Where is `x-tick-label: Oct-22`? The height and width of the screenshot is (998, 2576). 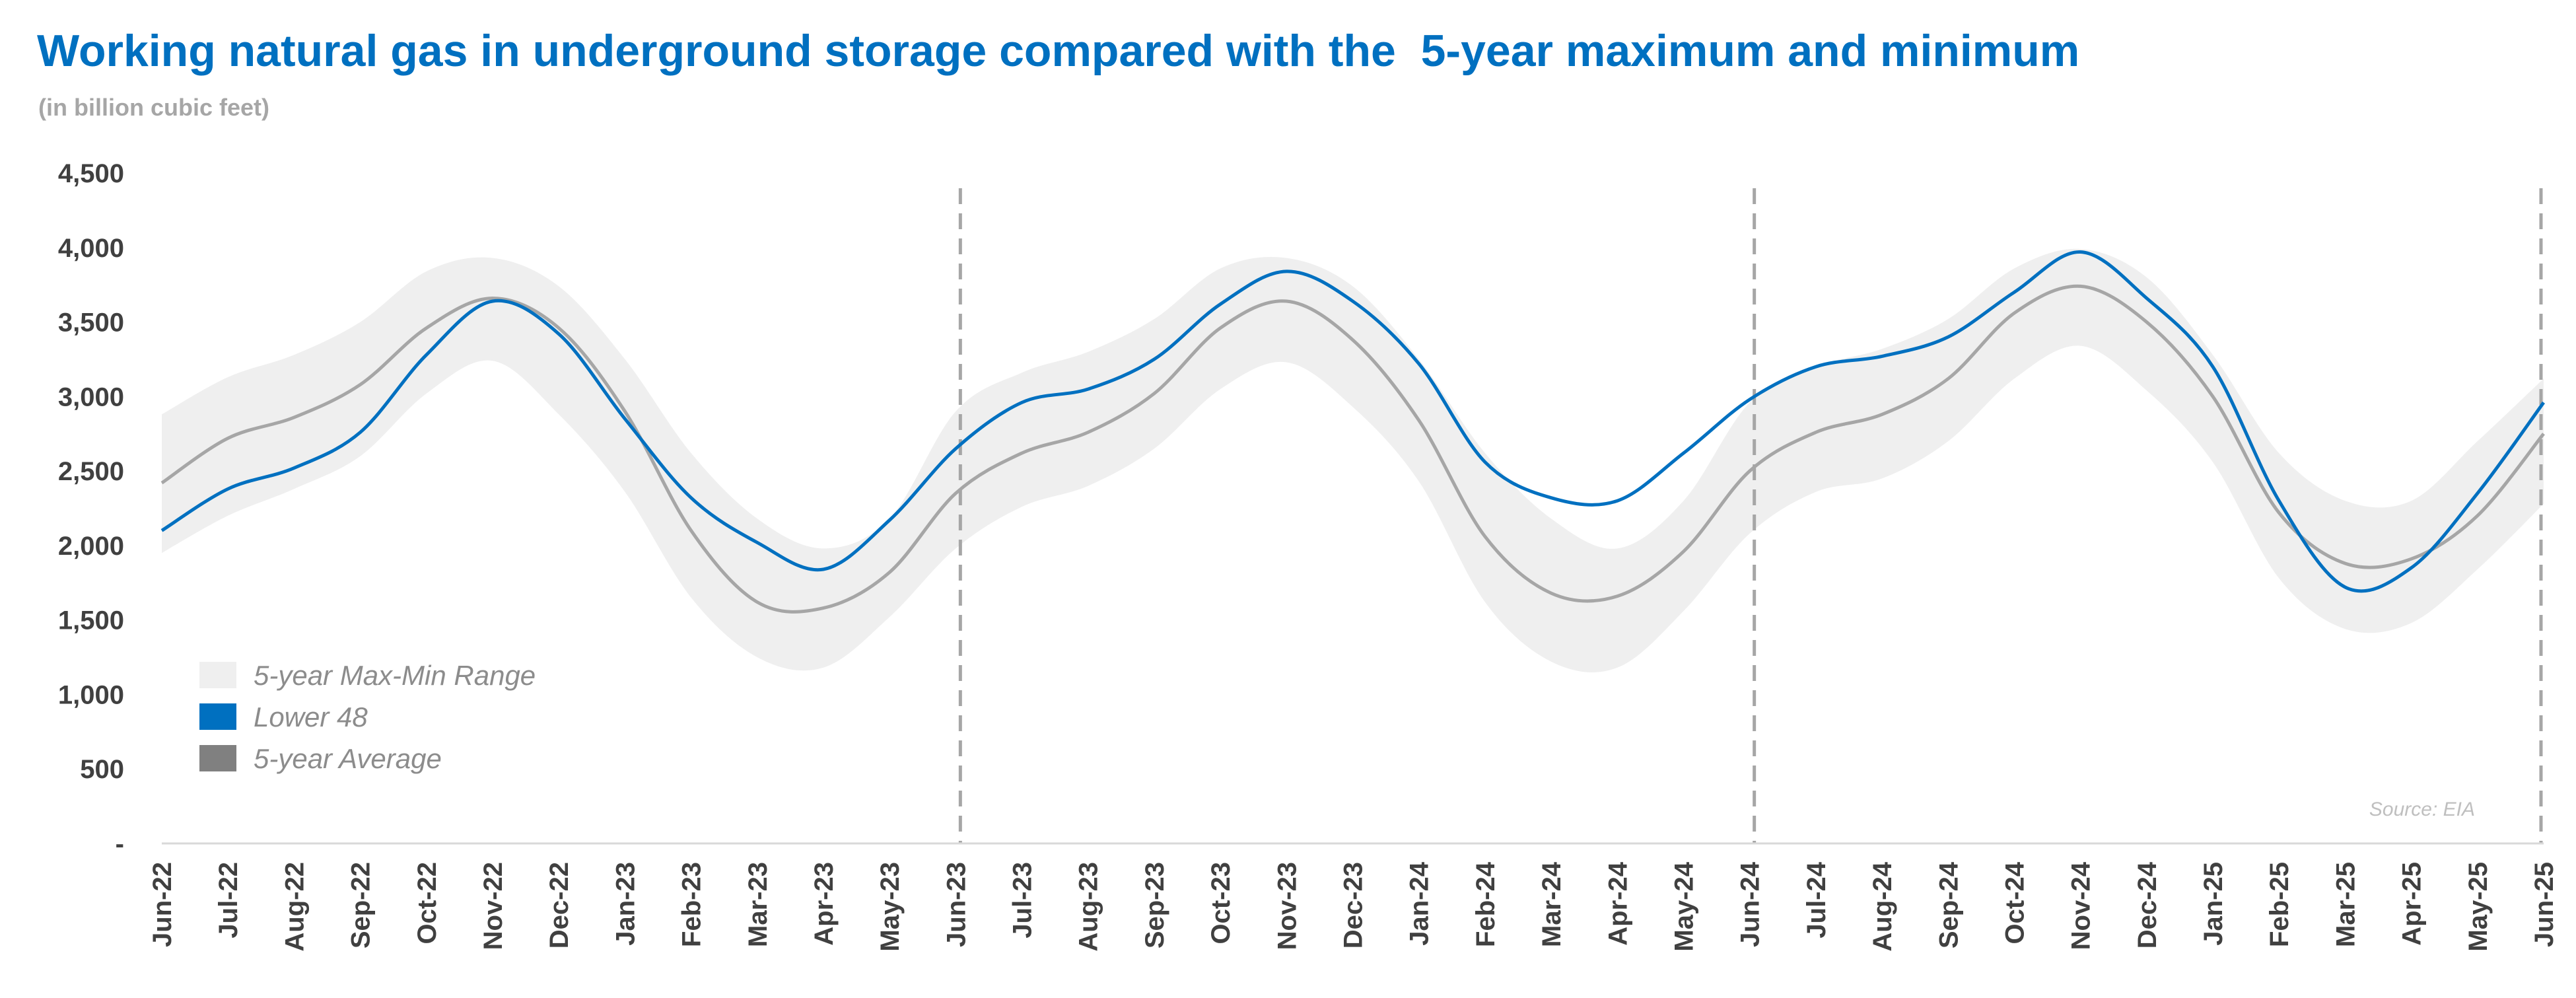 x-tick-label: Oct-22 is located at coordinates (428, 903).